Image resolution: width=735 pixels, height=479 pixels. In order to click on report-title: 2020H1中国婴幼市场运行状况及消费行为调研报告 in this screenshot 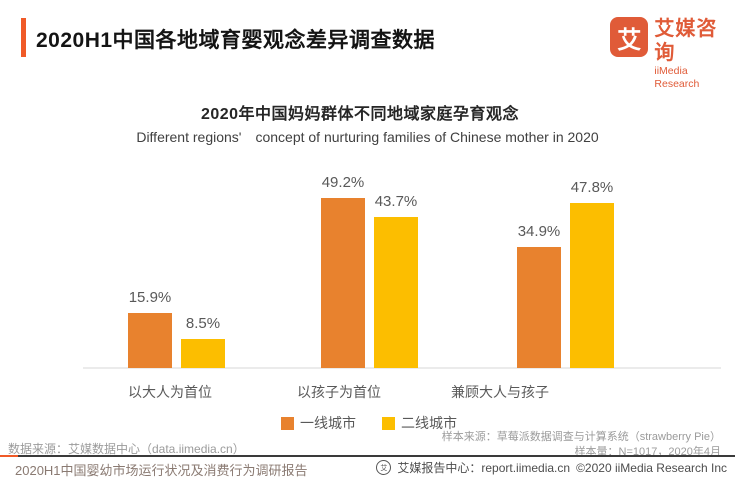, I will do `click(161, 470)`.